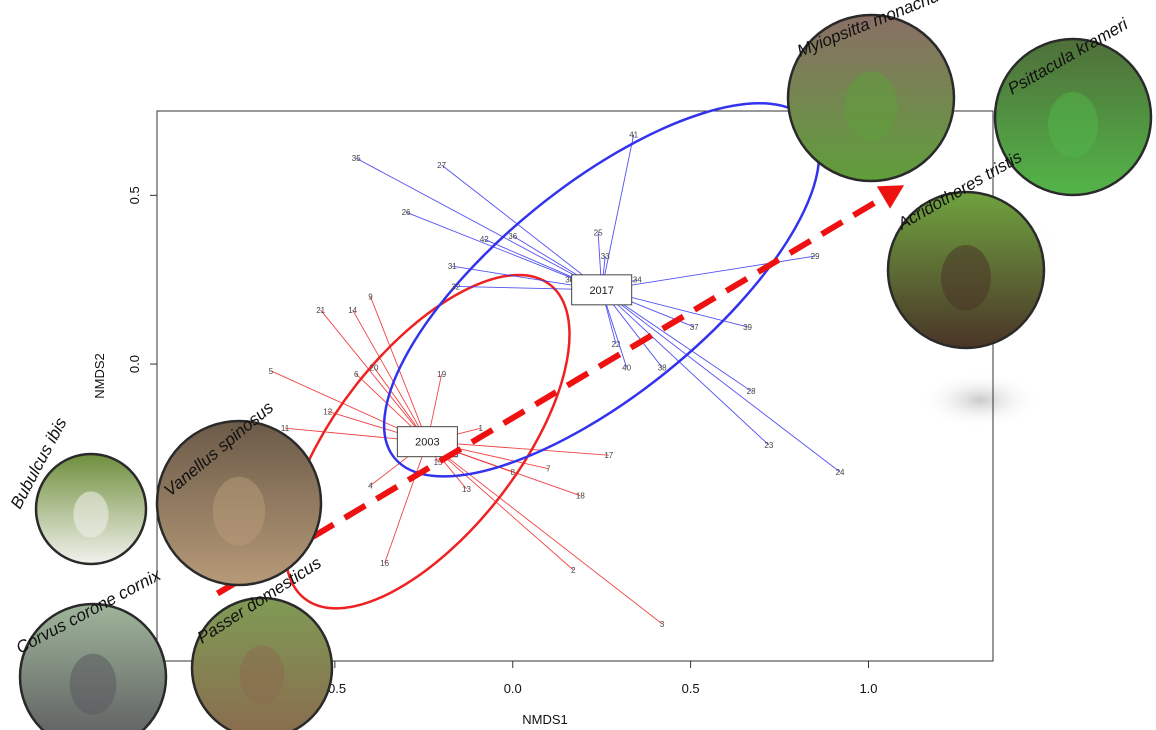 Image resolution: width=1156 pixels, height=730 pixels. What do you see at coordinates (662, 624) in the screenshot?
I see `site-label: 3` at bounding box center [662, 624].